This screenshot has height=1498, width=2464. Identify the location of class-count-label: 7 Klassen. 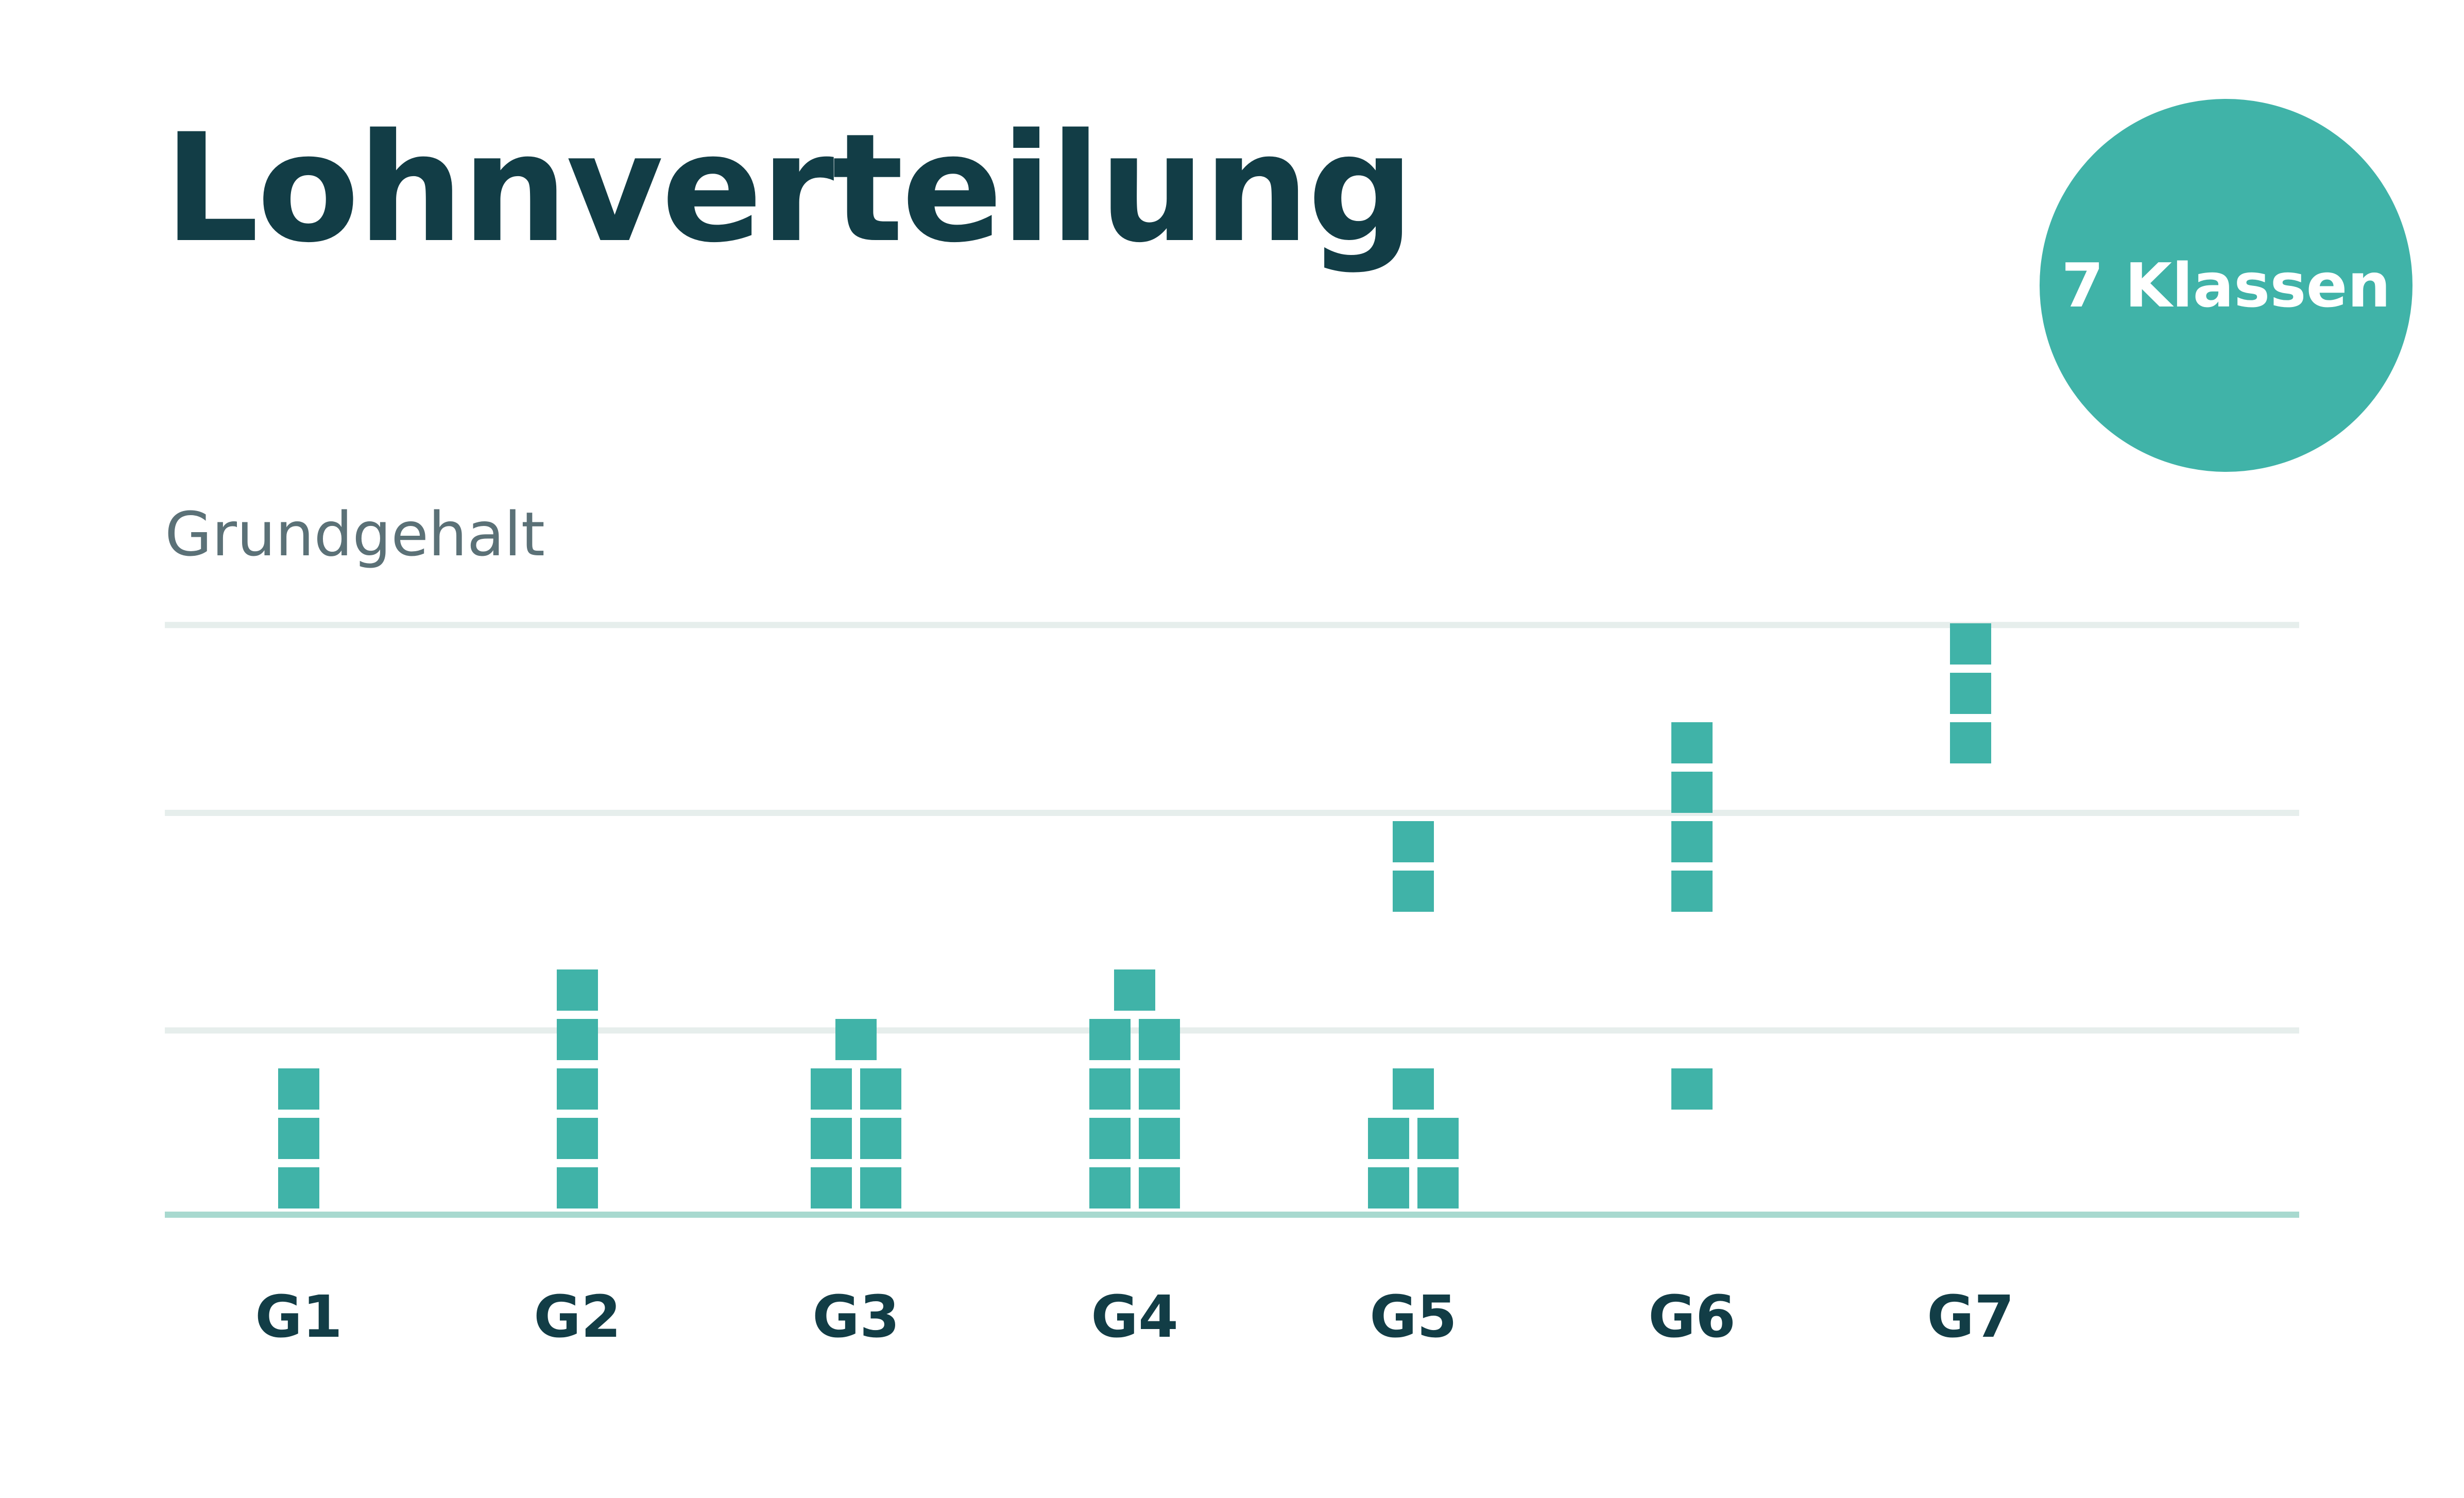
(2226, 285).